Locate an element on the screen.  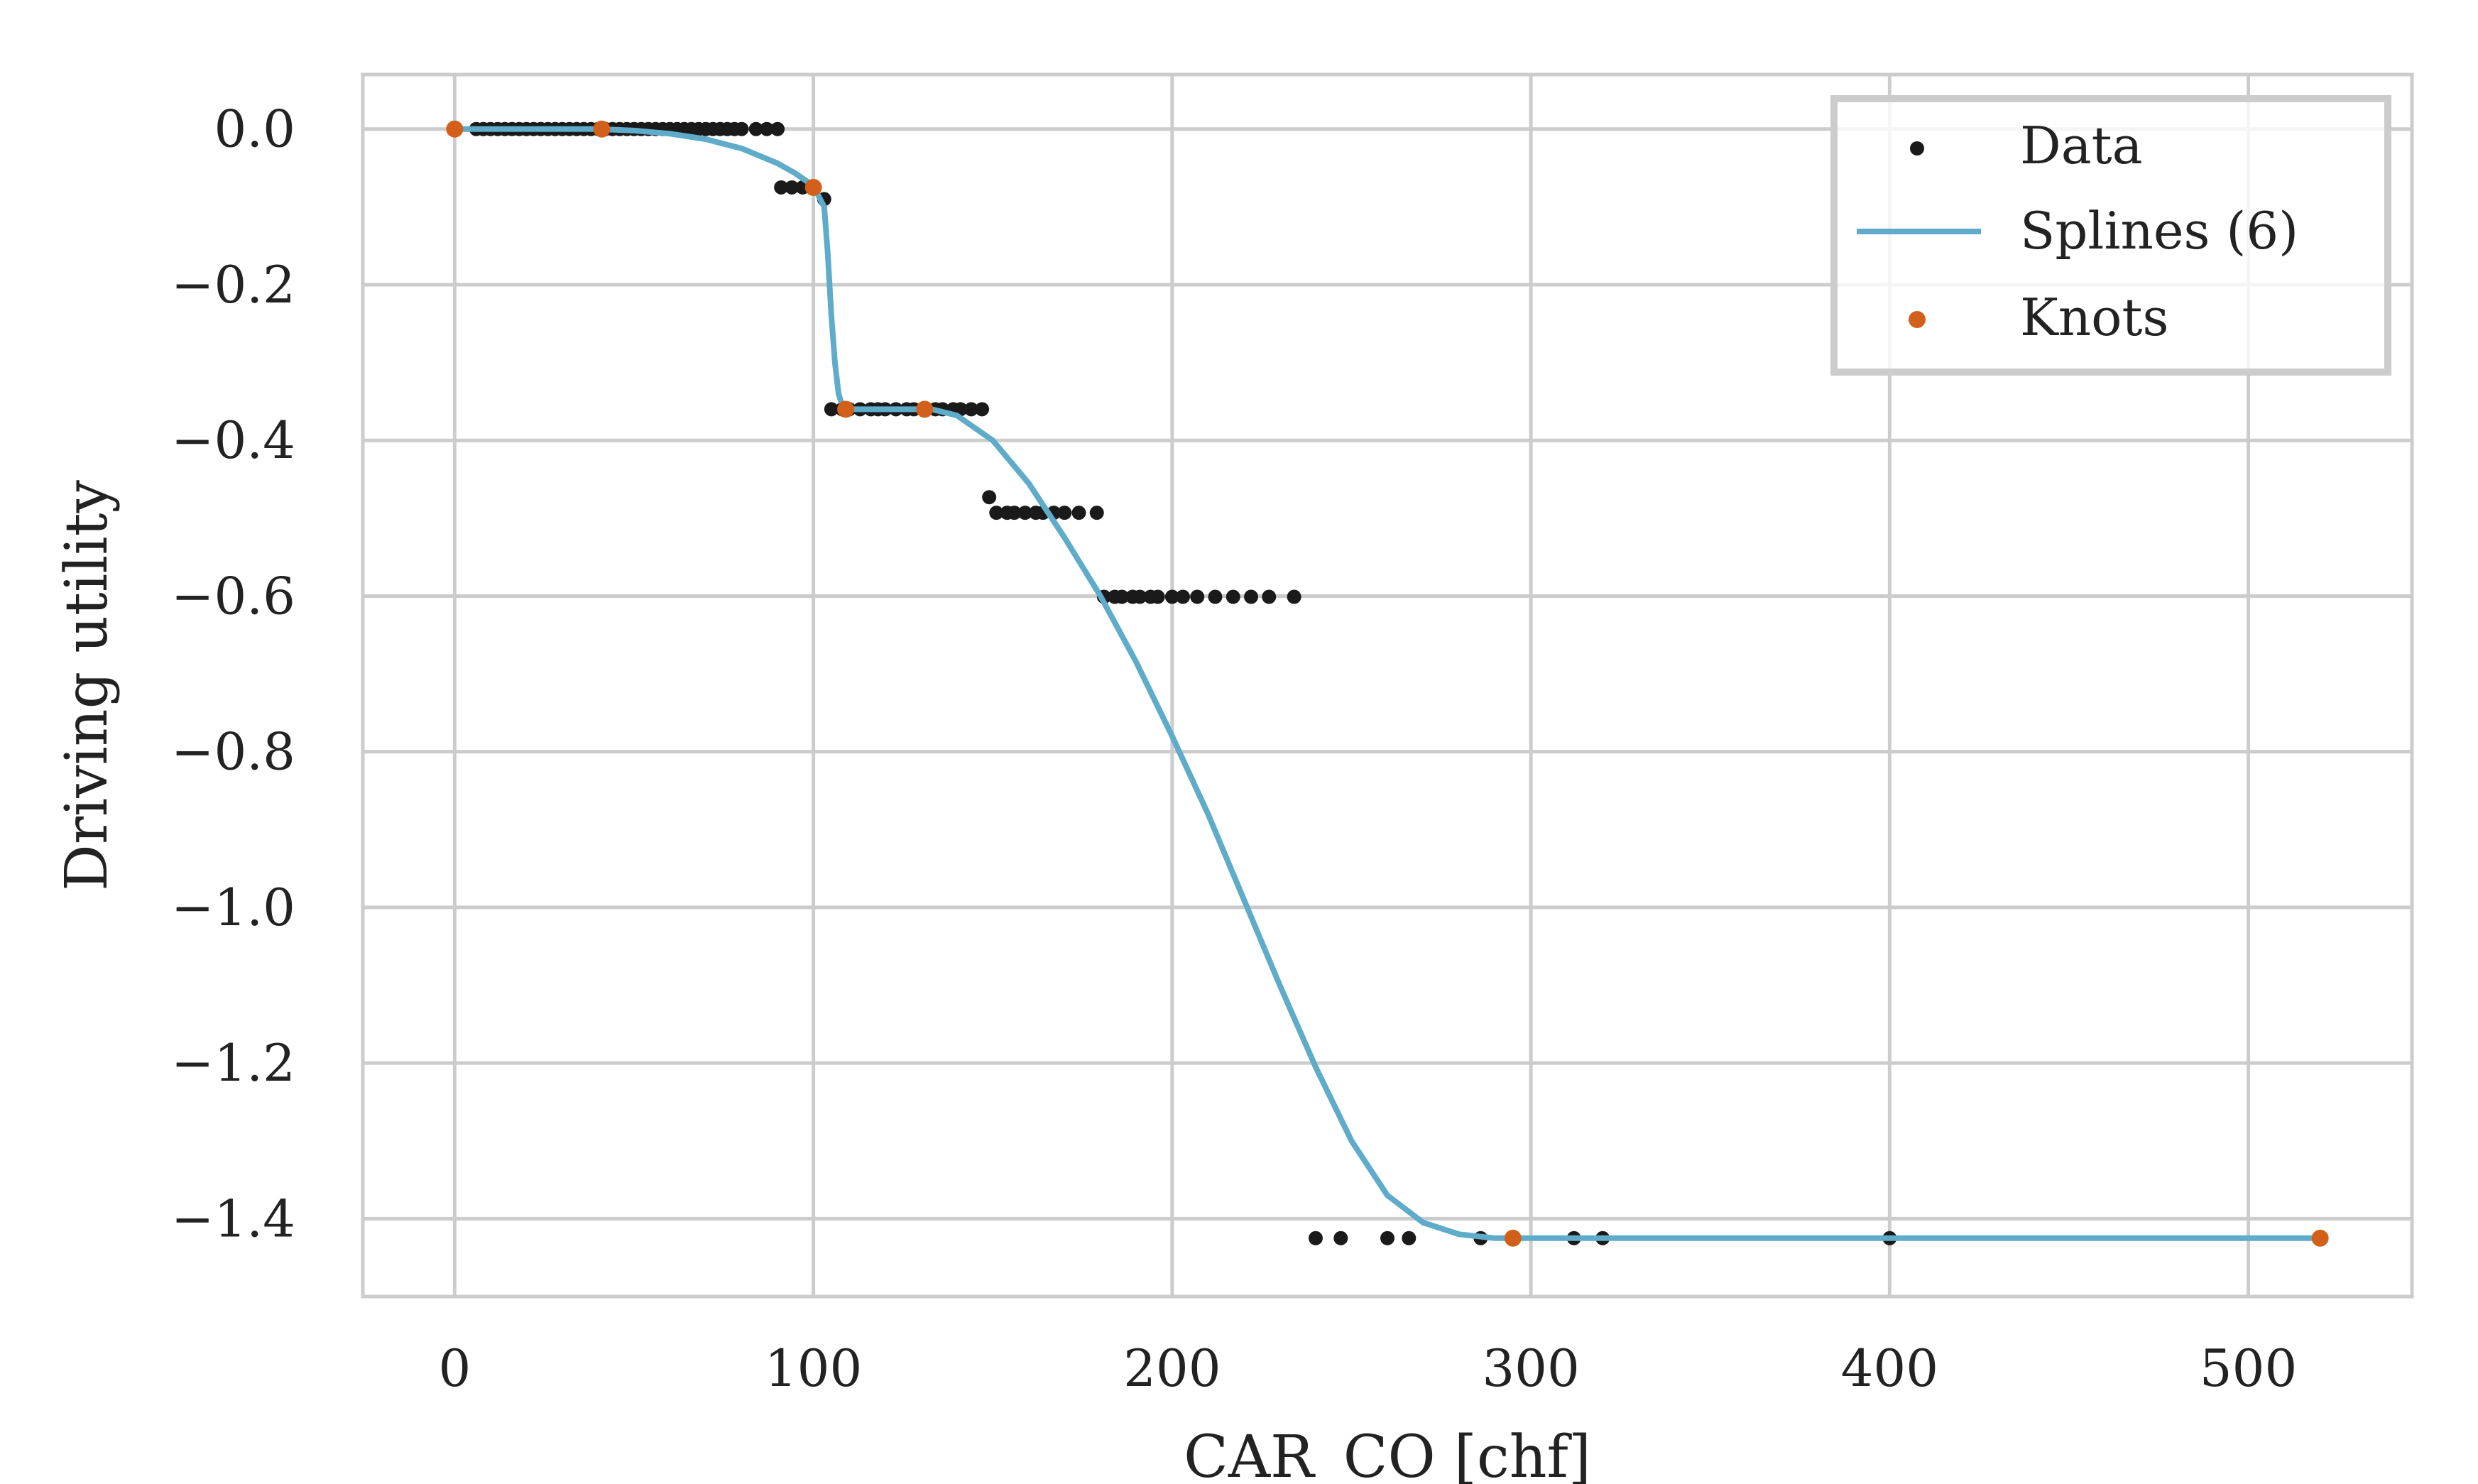
y-tick-label: −1.4 is located at coordinates (233, 1218).